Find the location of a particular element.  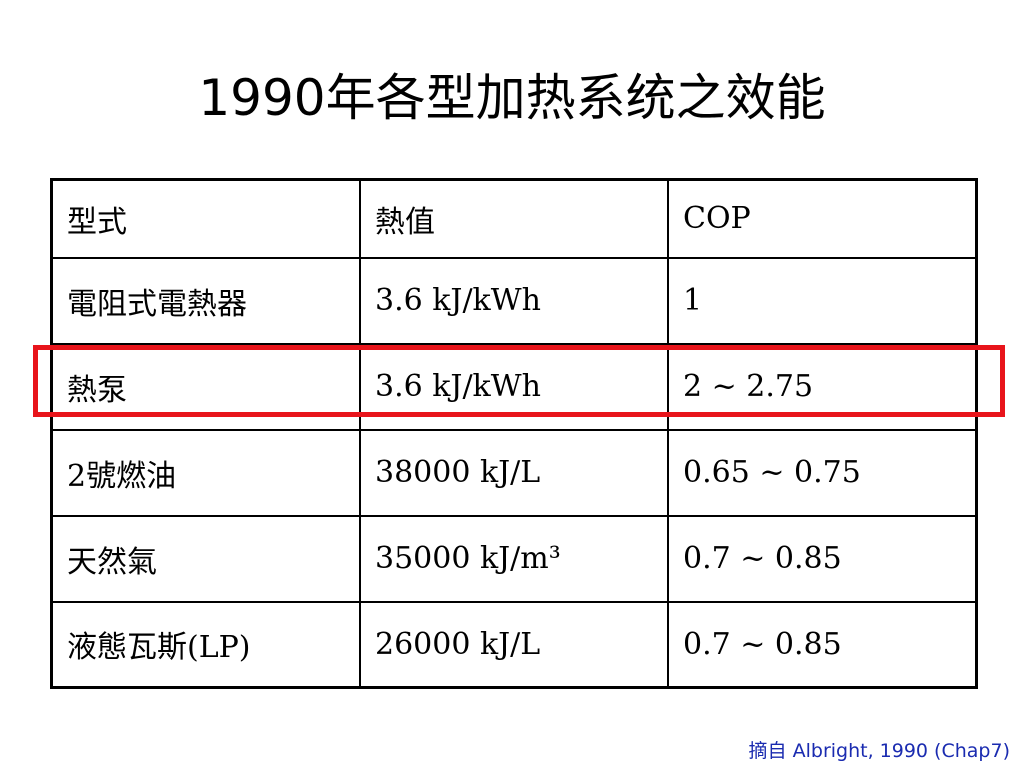

highlight-box is located at coordinates (519, 381).